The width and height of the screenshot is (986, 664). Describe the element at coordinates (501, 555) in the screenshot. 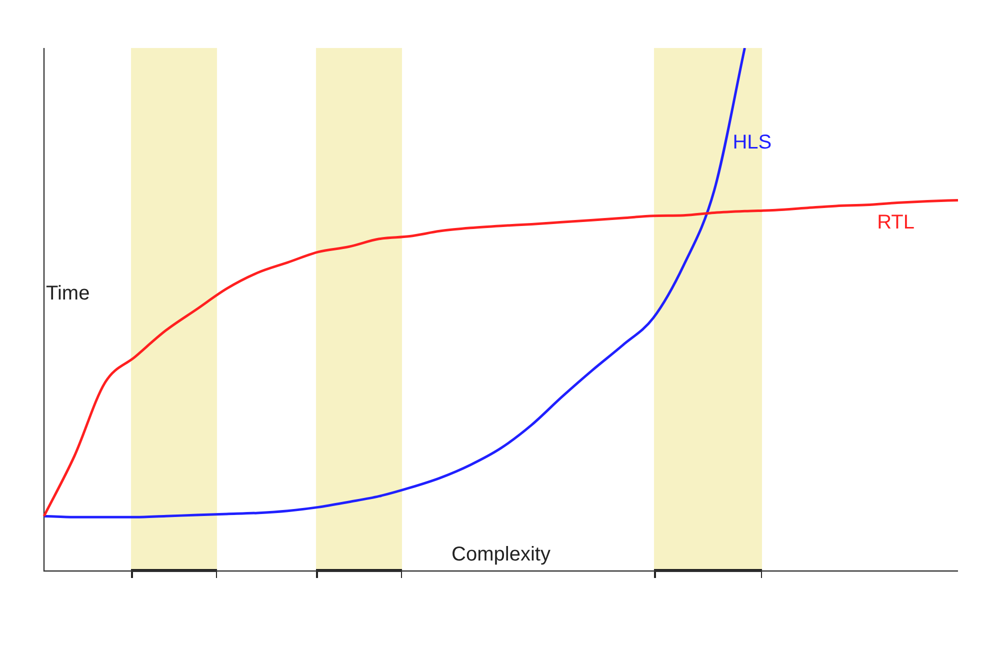

I see `x-axis-title: Complexity` at that location.